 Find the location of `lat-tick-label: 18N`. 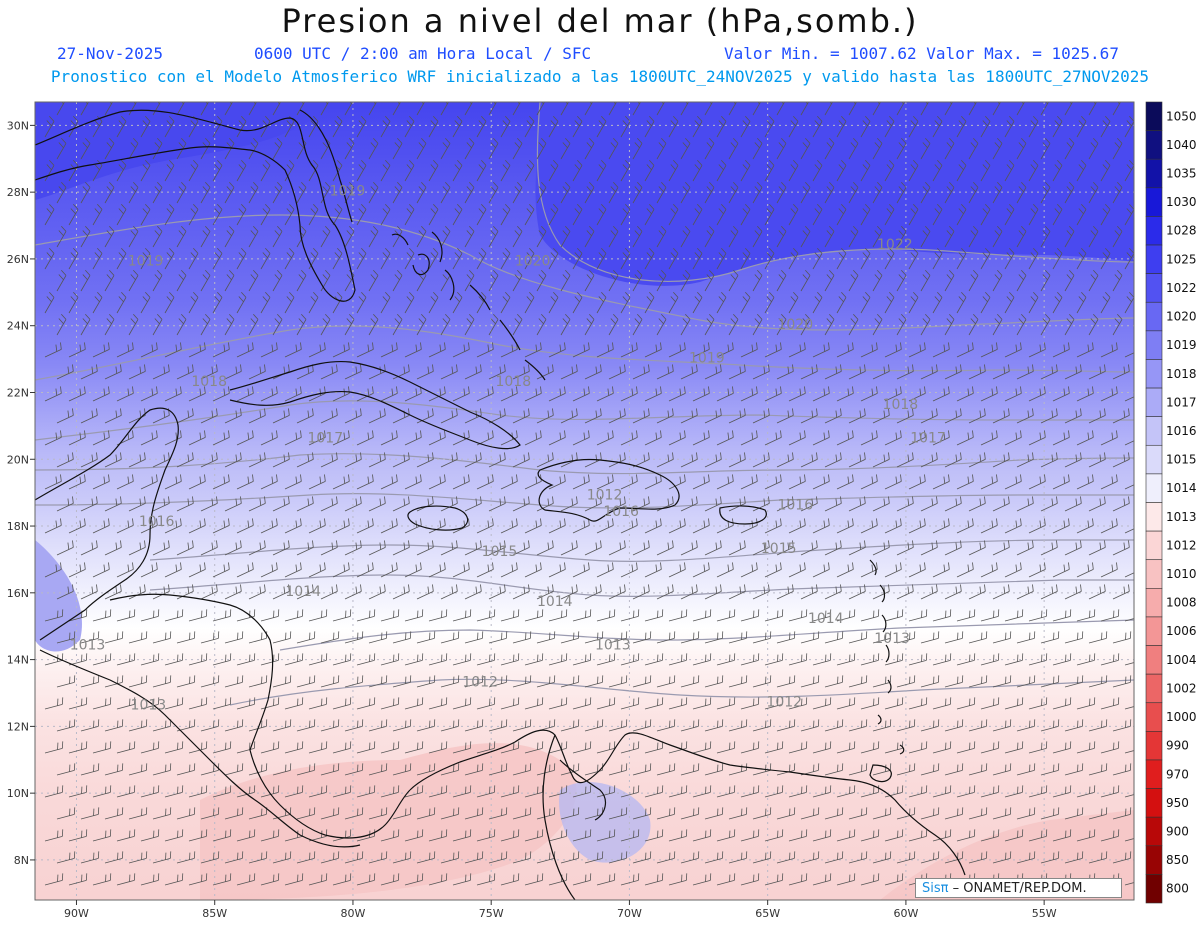

lat-tick-label: 18N is located at coordinates (18, 526).